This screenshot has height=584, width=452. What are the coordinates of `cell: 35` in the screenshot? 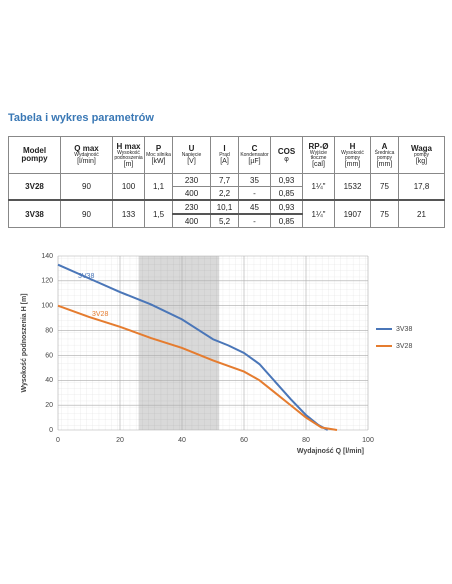 It's located at (254, 180).